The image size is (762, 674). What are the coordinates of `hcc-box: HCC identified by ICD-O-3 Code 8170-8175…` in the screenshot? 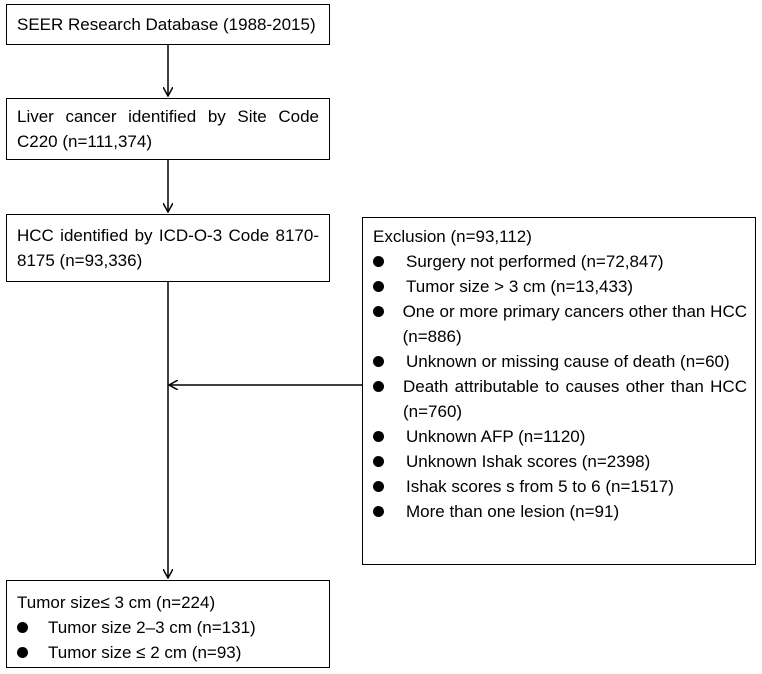 It's located at (168, 248).